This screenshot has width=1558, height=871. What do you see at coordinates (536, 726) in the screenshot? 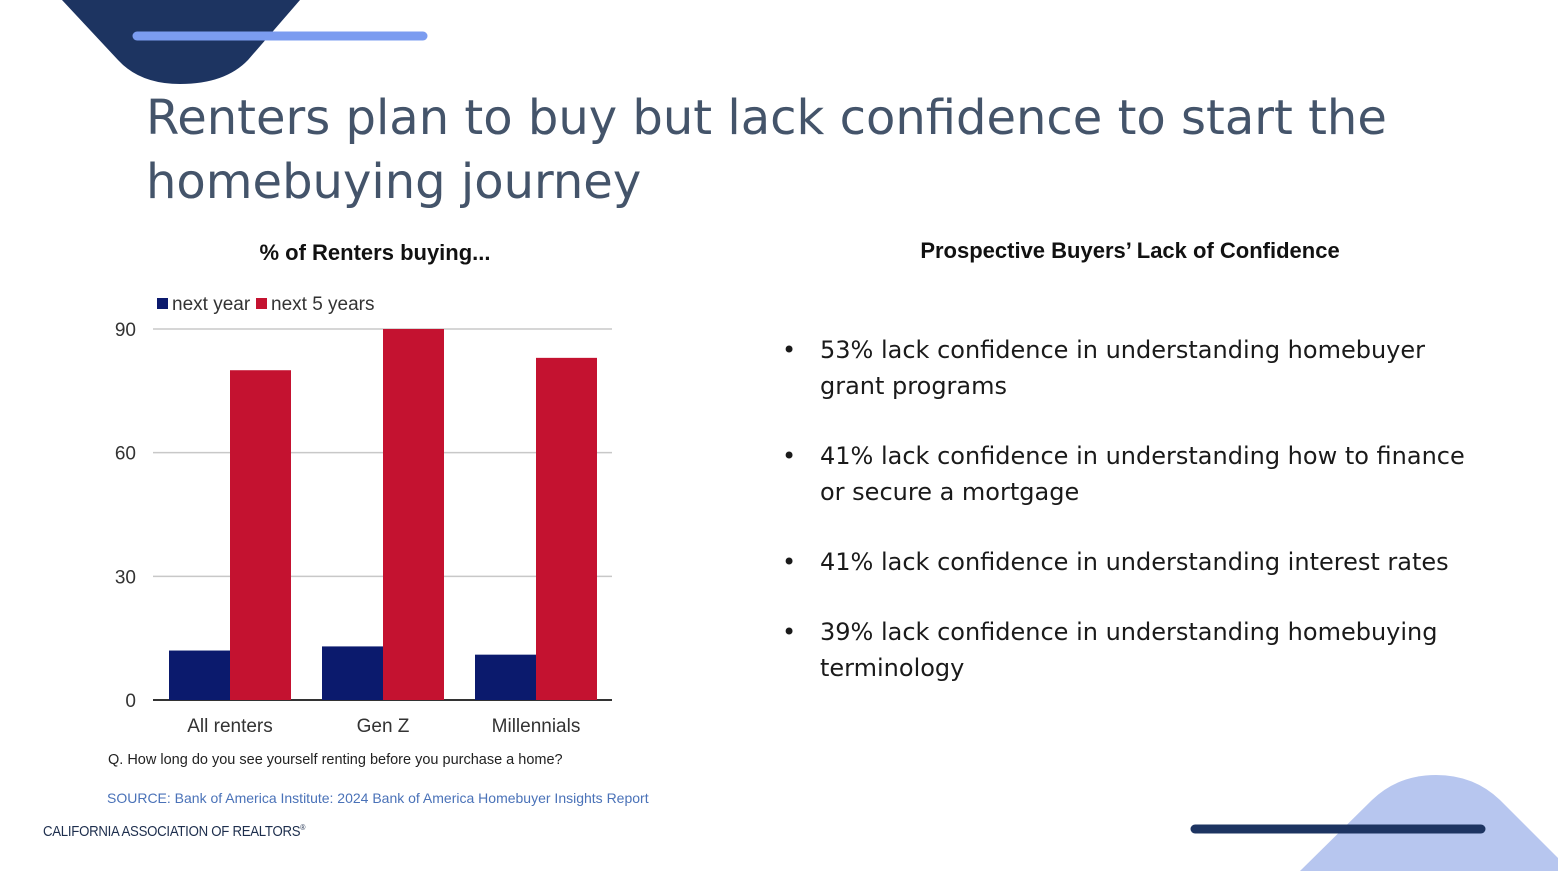
I see `x-category-label: Millennials` at bounding box center [536, 726].